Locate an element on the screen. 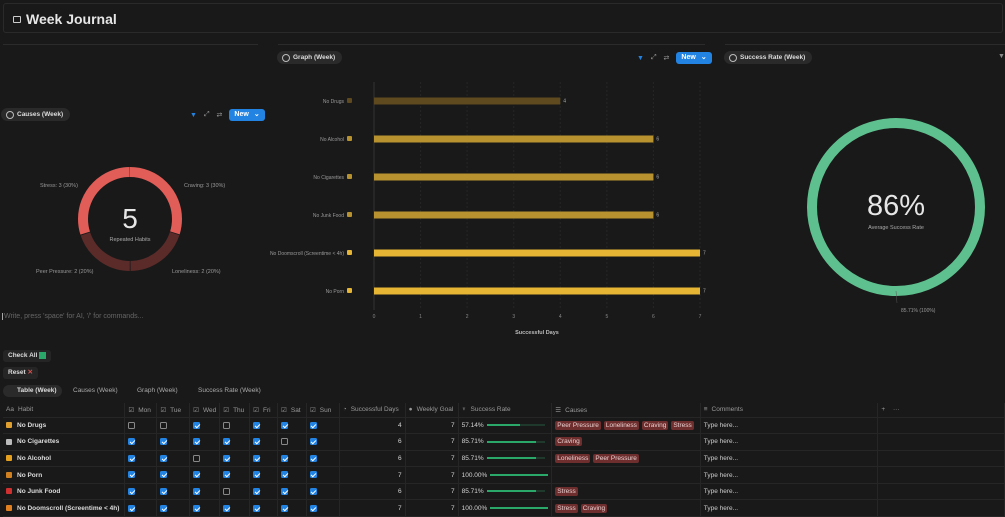  causes-cell: Craving is located at coordinates (626, 442).